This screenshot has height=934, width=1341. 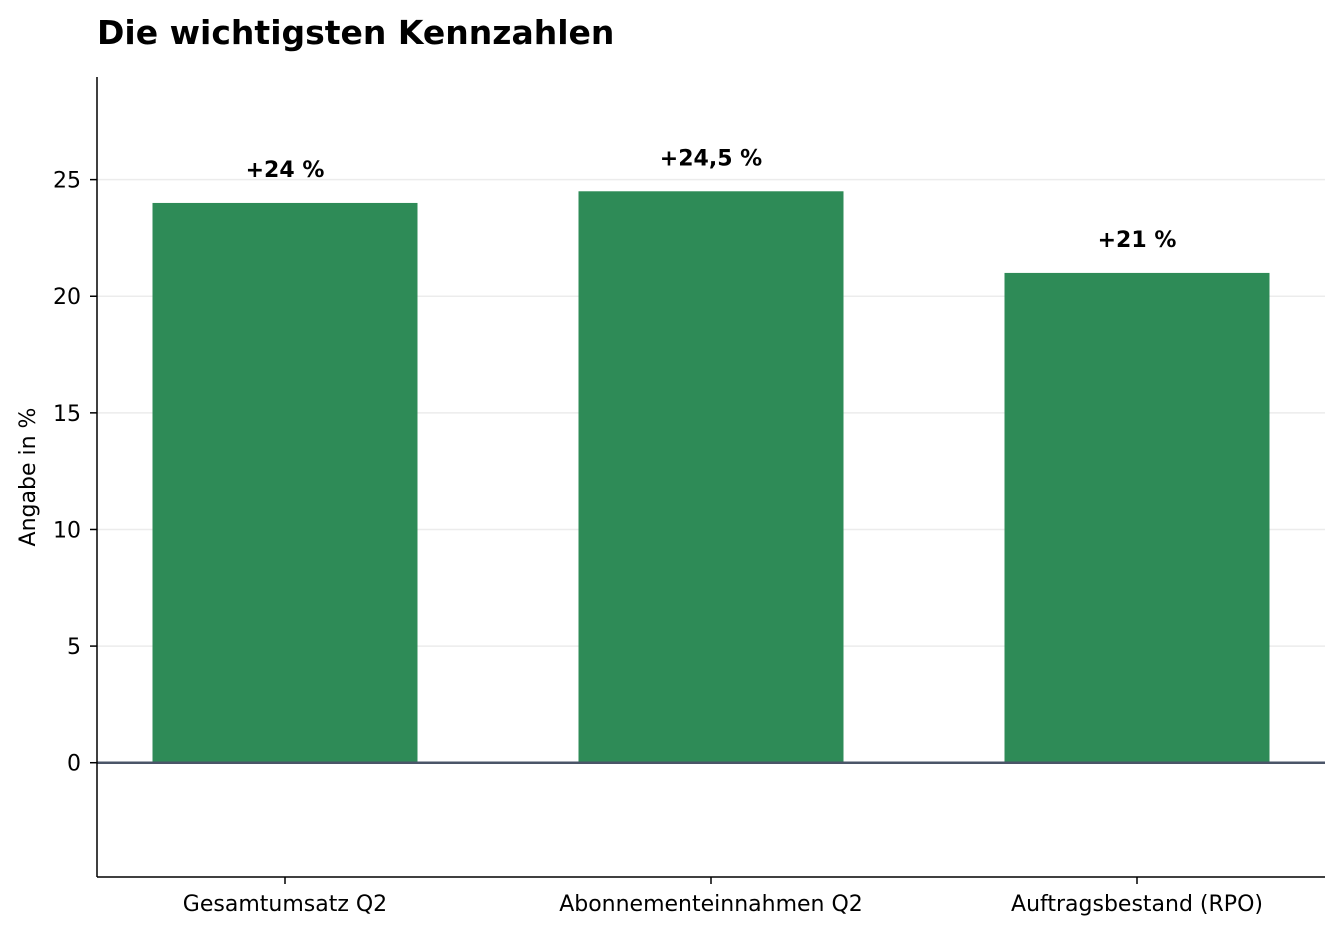 What do you see at coordinates (355, 32) in the screenshot?
I see `chart-title: Die wichtigsten Kennzahlen` at bounding box center [355, 32].